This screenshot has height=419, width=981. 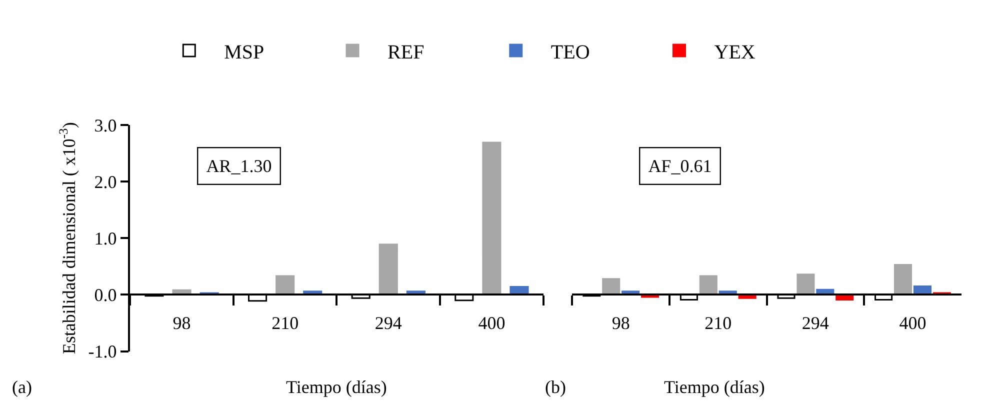 What do you see at coordinates (555, 387) in the screenshot?
I see `text: (b)` at bounding box center [555, 387].